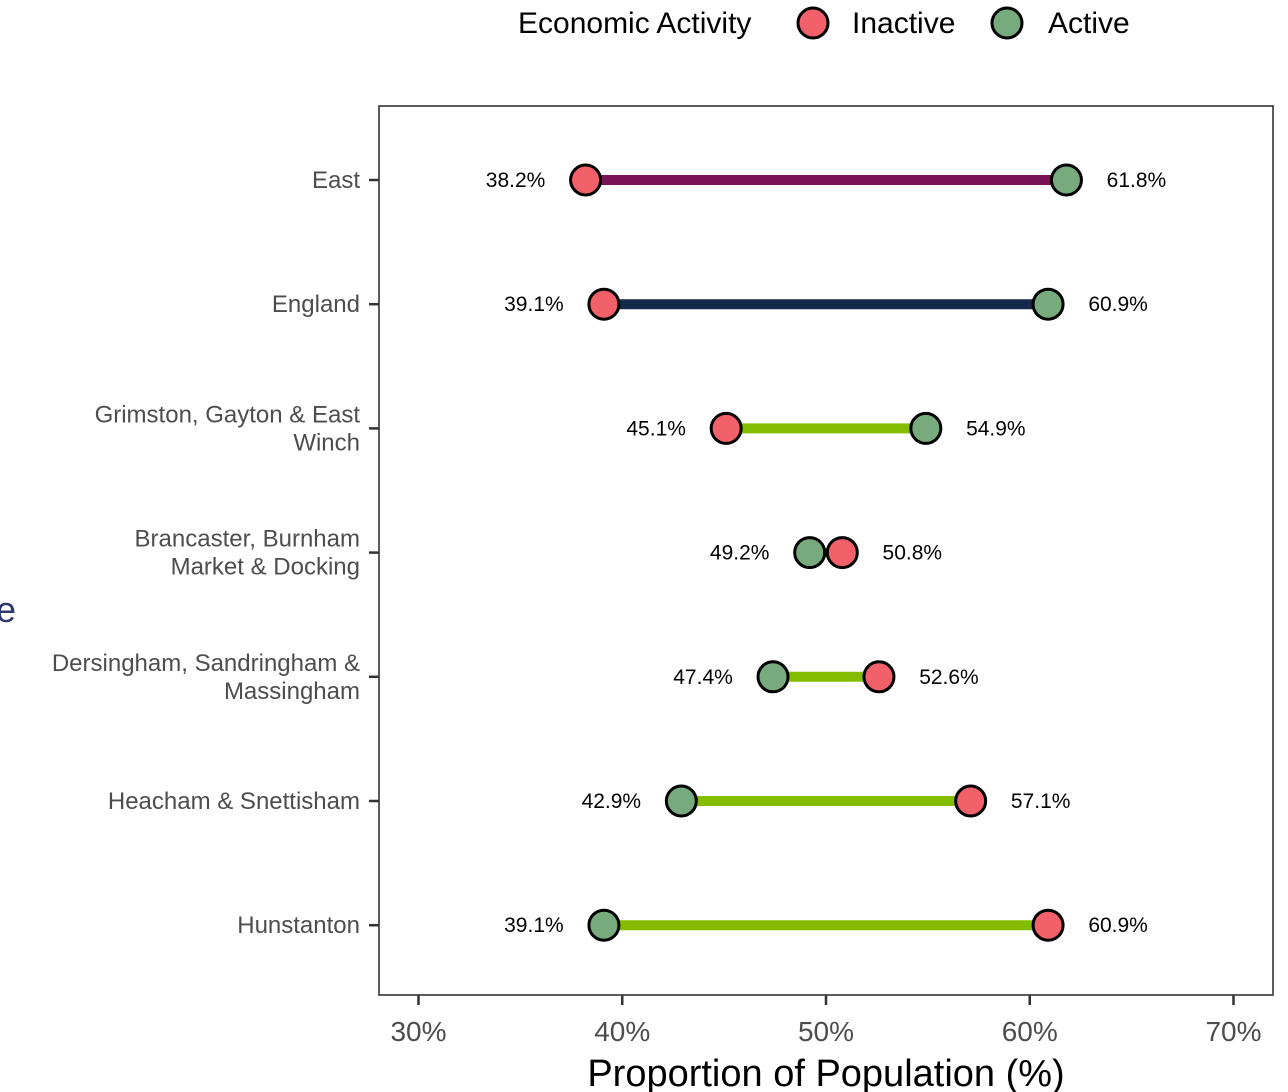  What do you see at coordinates (206, 677) in the screenshot?
I see `y-axis-category-label: Dersingham, Sandringham & Massingham` at bounding box center [206, 677].